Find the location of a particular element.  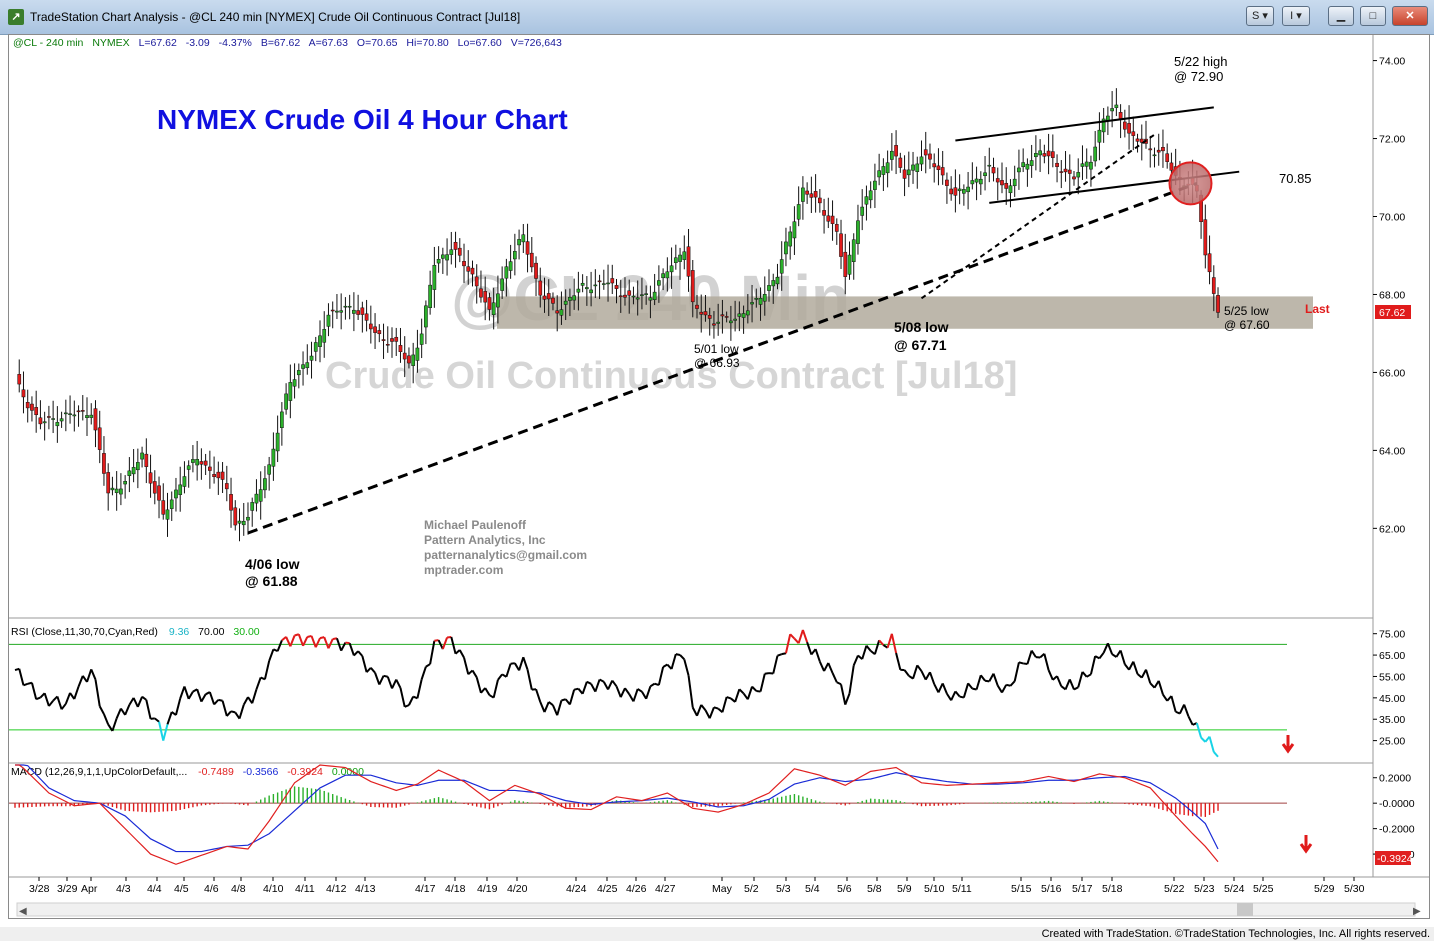

time-tick-label: 5/9 is located at coordinates (904, 889).